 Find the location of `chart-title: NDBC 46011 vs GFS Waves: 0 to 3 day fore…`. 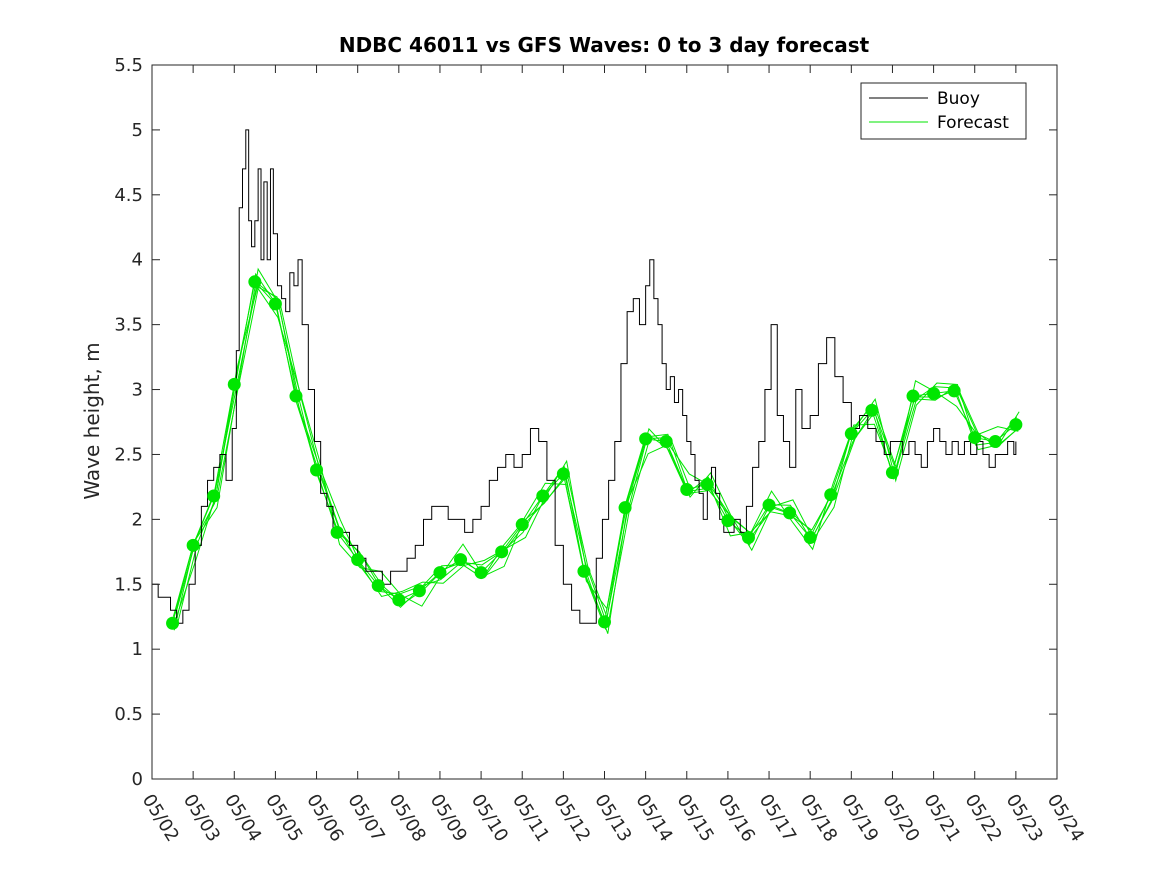

chart-title: NDBC 46011 vs GFS Waves: 0 to 3 day fore… is located at coordinates (604, 45).